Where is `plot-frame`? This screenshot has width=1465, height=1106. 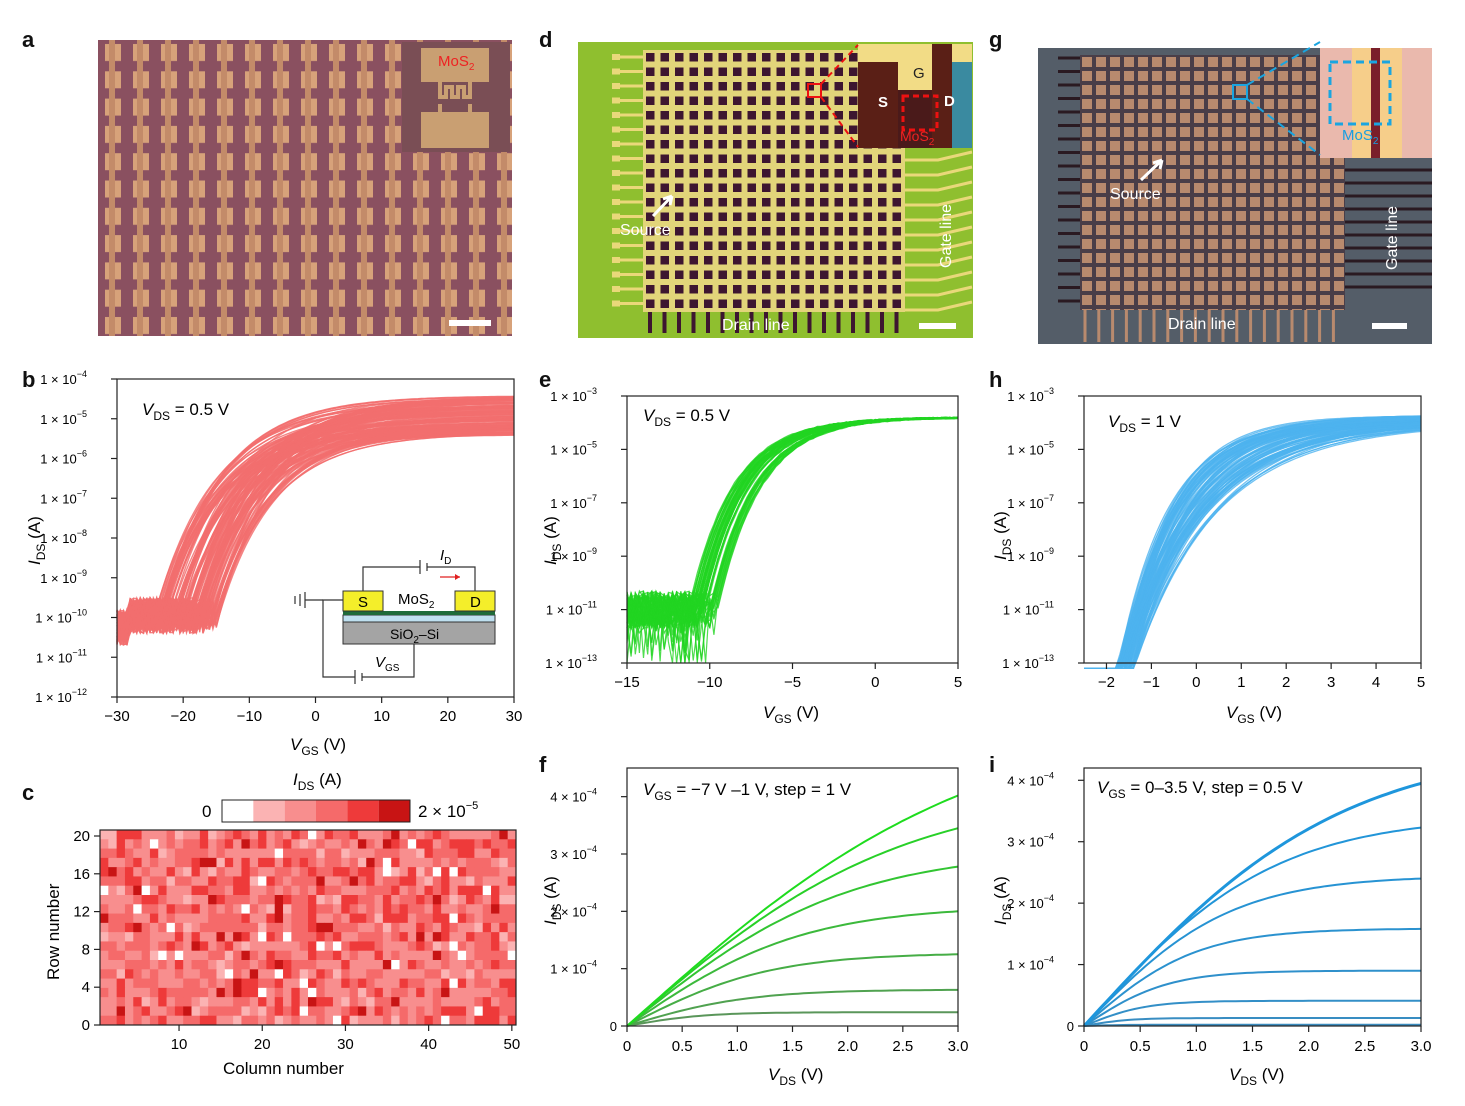 plot-frame is located at coordinates (1252, 897).